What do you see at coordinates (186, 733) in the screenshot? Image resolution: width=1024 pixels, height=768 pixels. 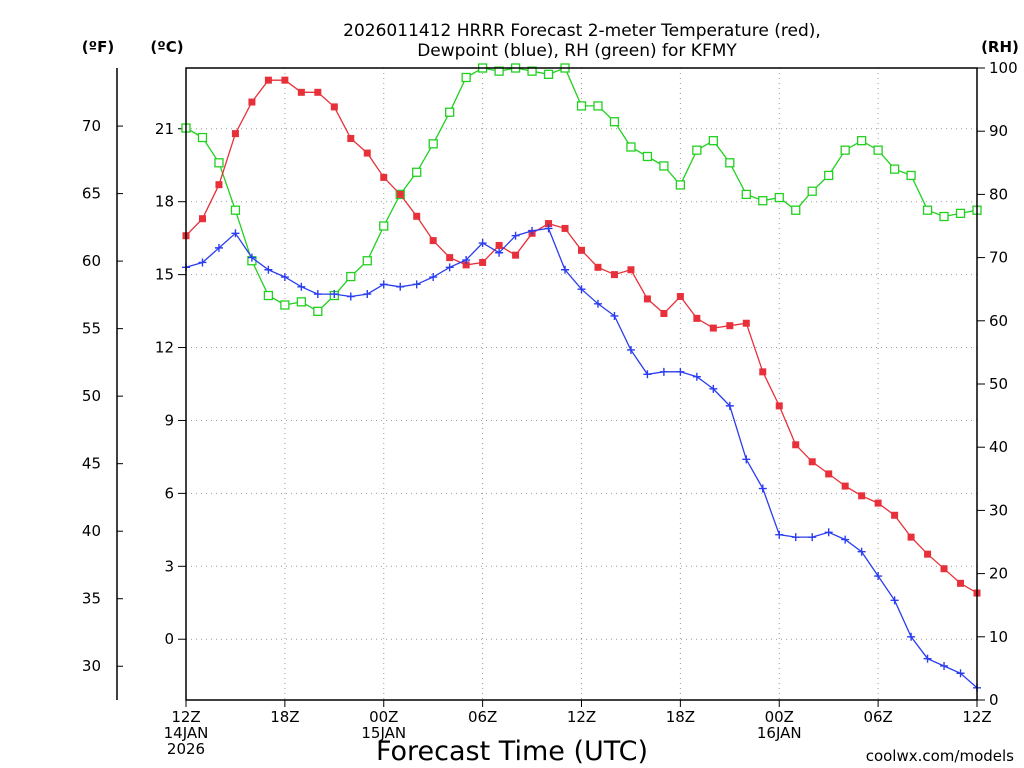 I see `x-tick-label: 14JAN` at bounding box center [186, 733].